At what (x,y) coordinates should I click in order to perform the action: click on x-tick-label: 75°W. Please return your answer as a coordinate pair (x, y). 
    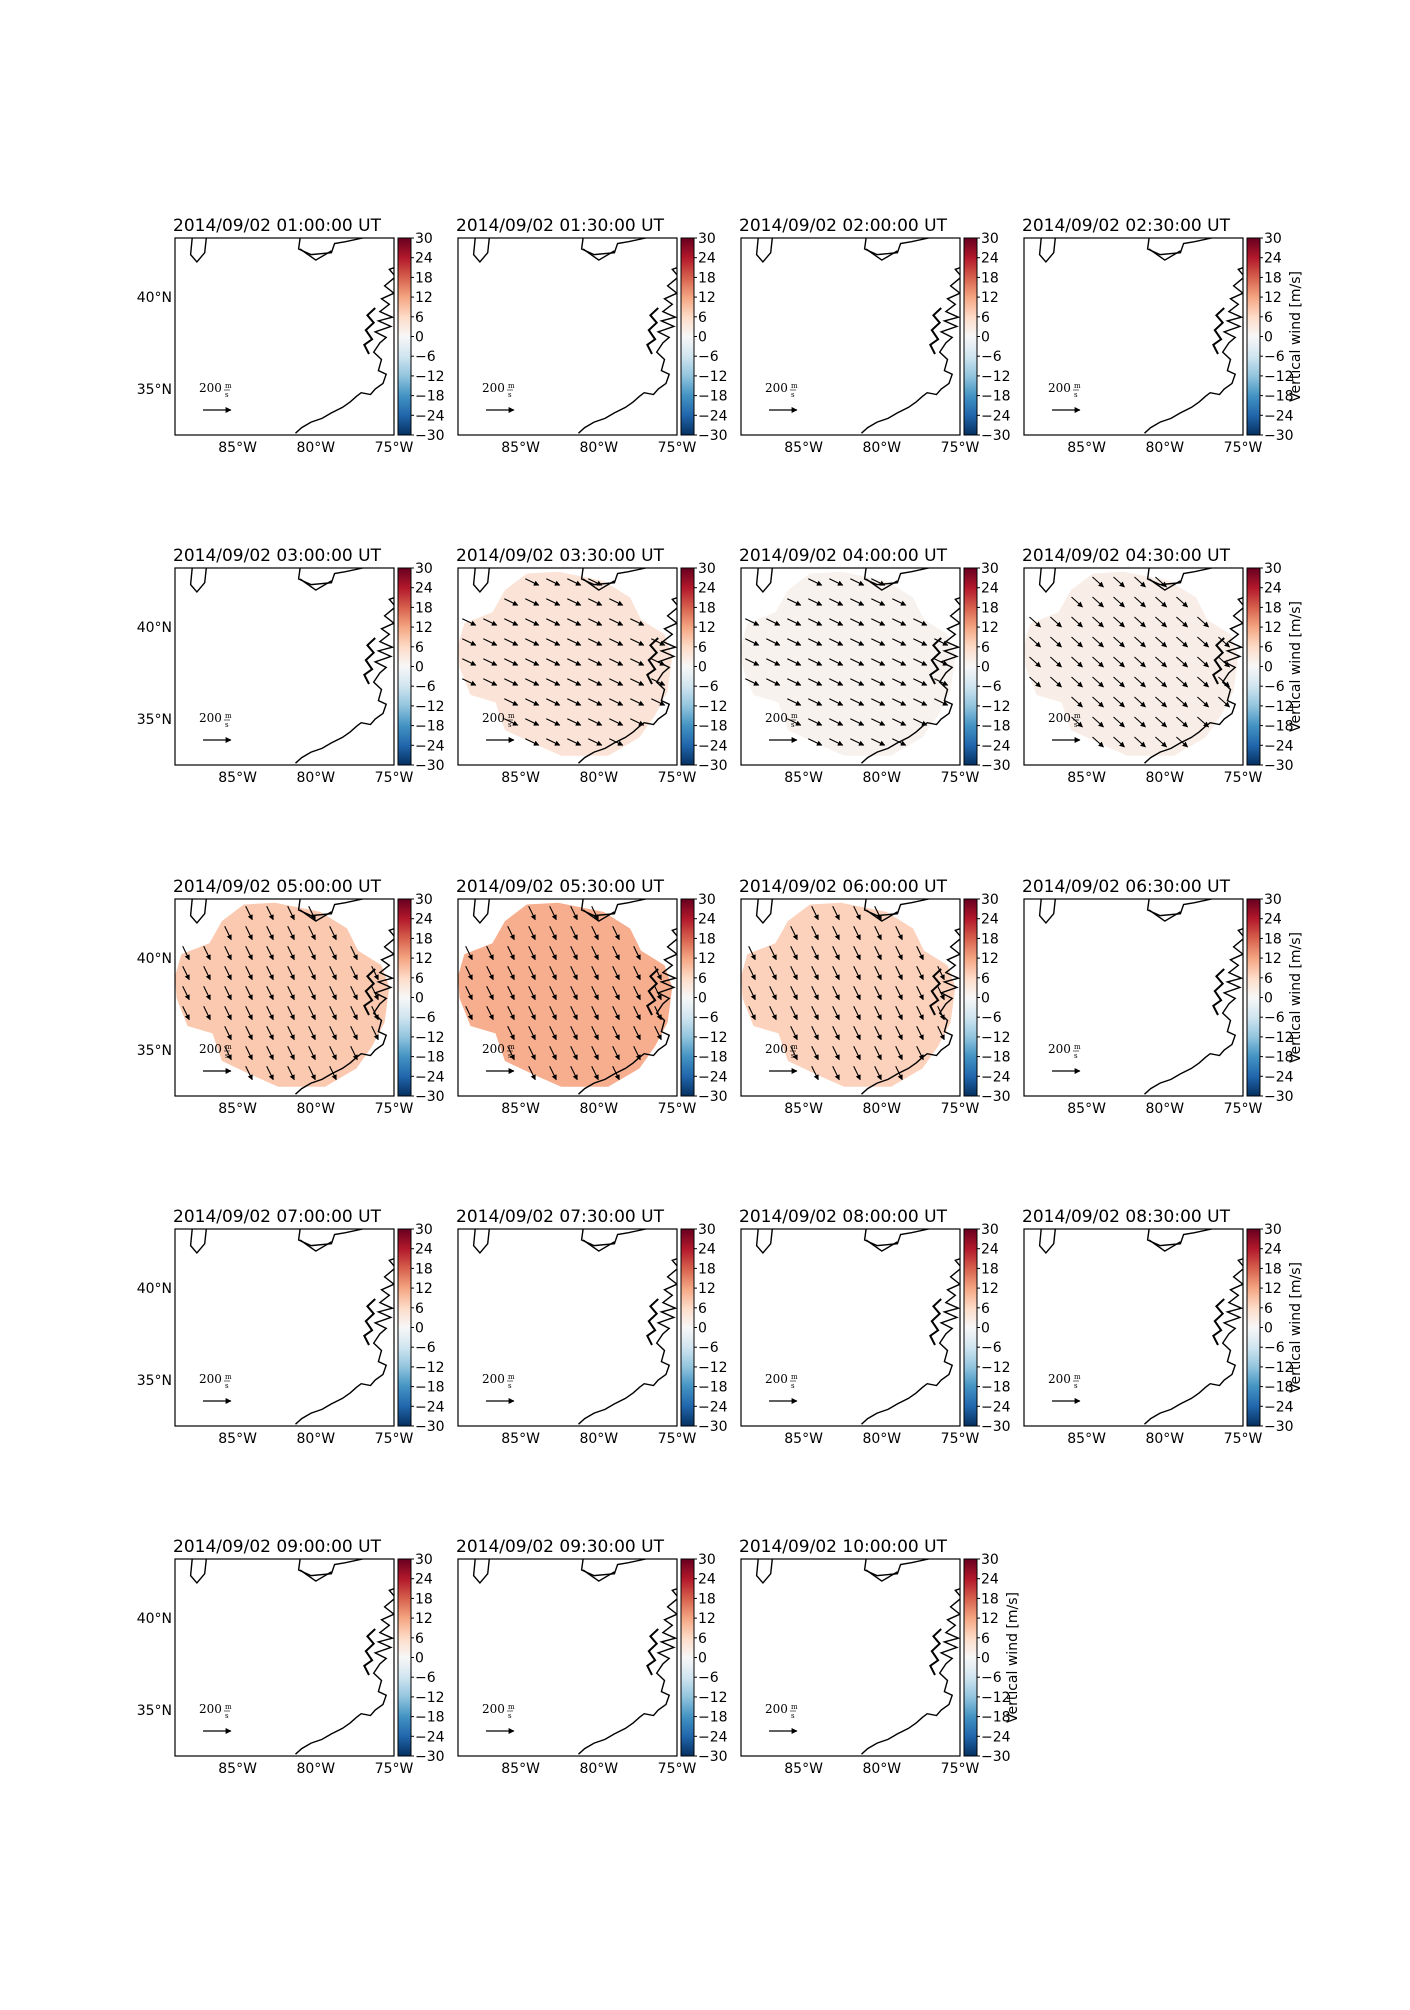
    Looking at the image, I should click on (960, 1439).